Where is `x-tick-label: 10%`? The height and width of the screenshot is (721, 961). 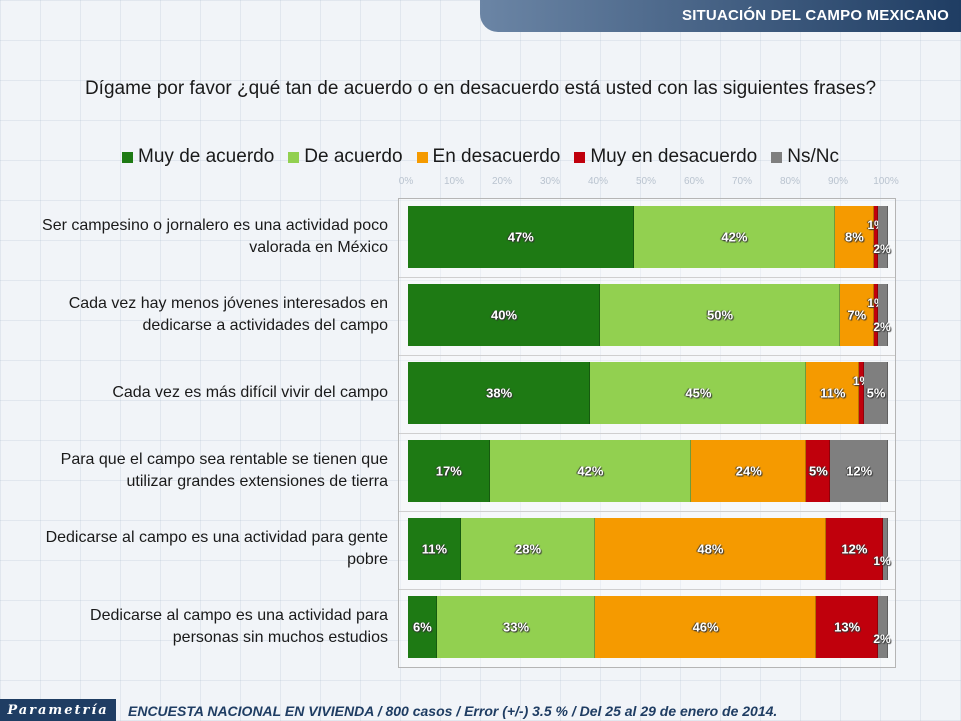 x-tick-label: 10% is located at coordinates (454, 181).